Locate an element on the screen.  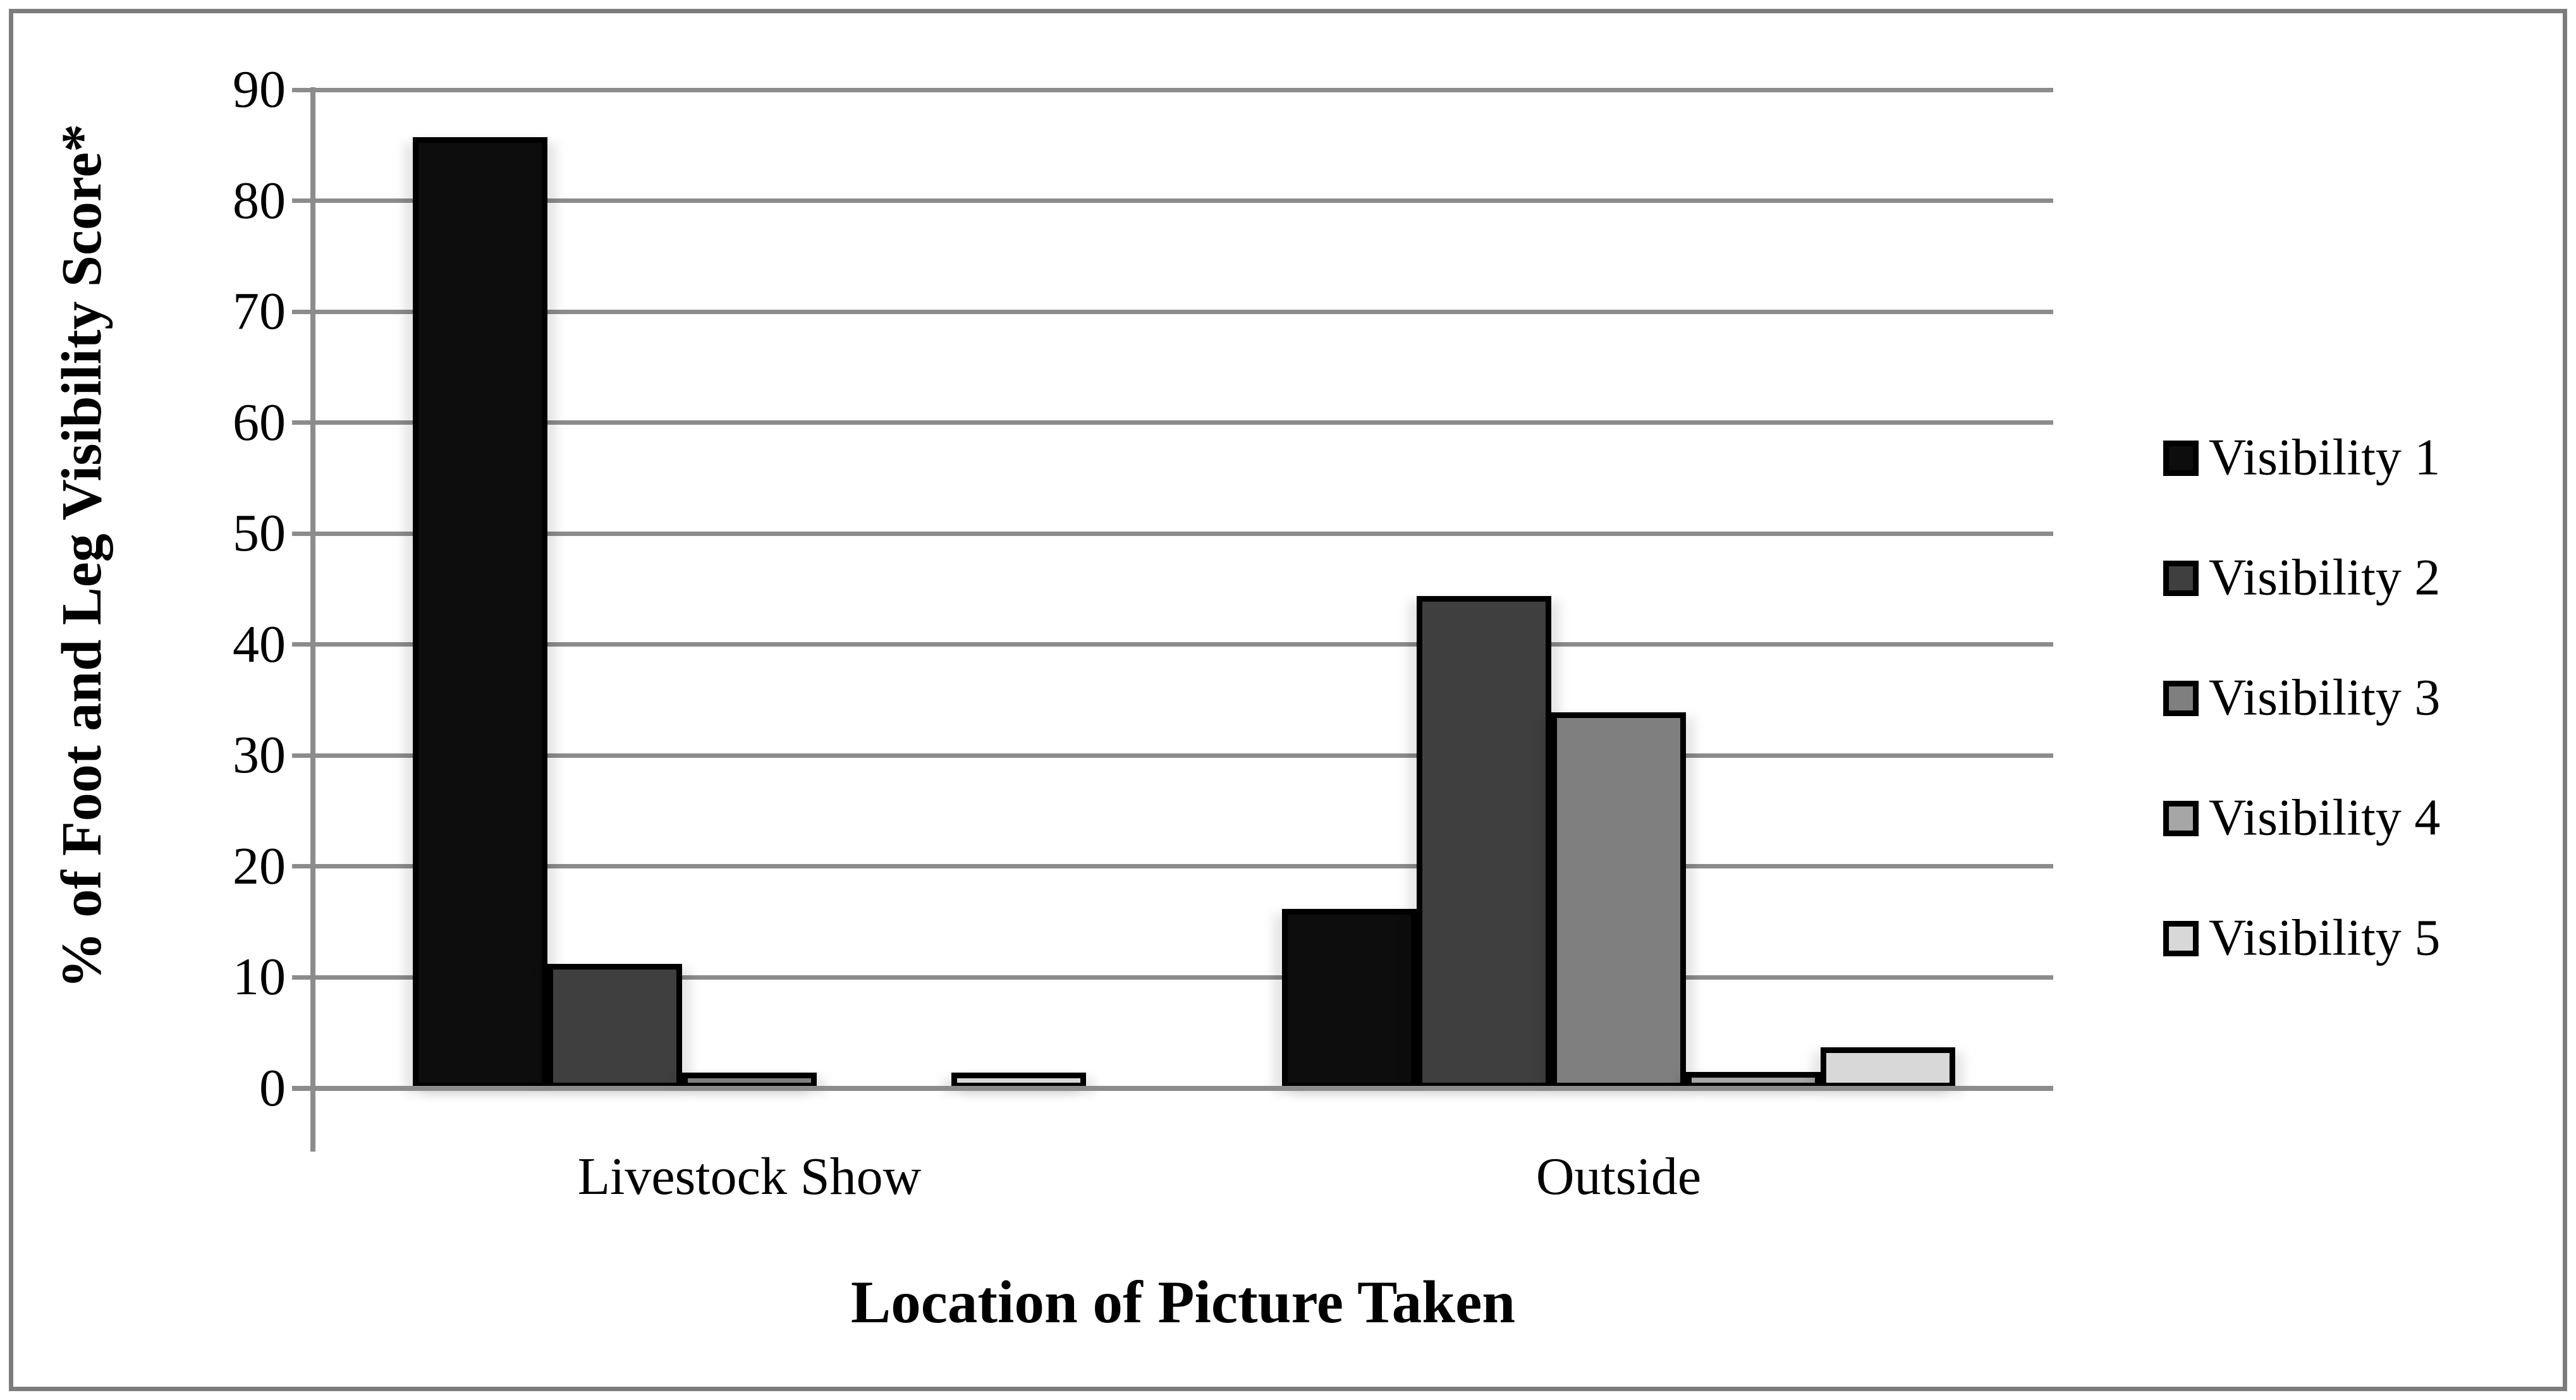
legend-label-visibility-2: Visibility 2 is located at coordinates (2325, 577).